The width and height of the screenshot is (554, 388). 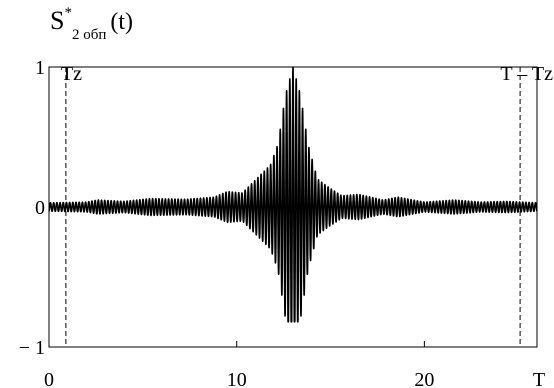 I want to click on y-tick-label: 0, so click(x=40, y=208).